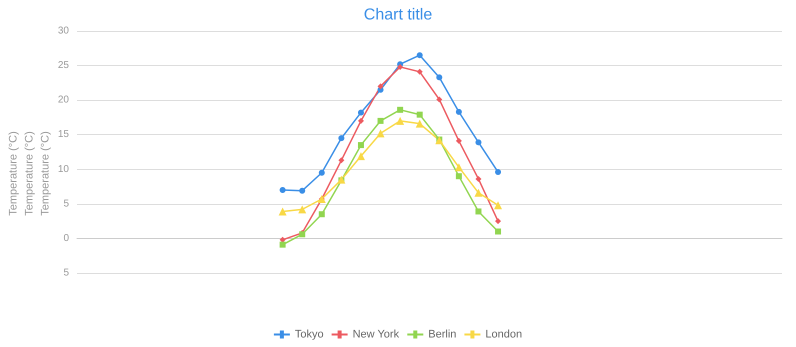  I want to click on legend-label: New York, so click(376, 334).